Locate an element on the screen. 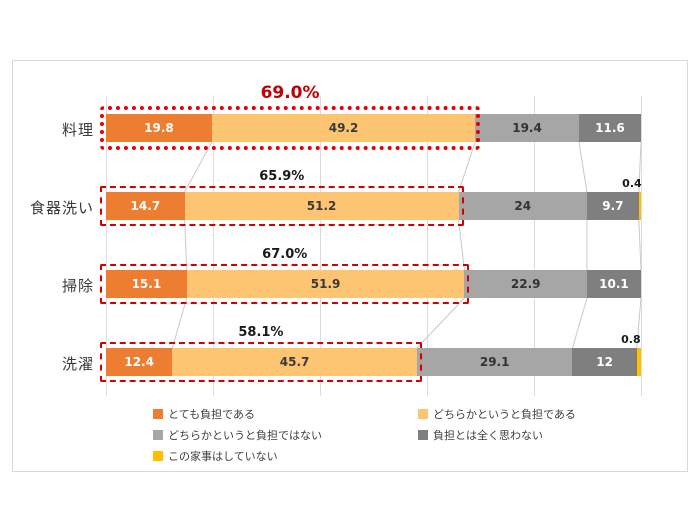  bar-segment: 45.7 is located at coordinates (294, 362).